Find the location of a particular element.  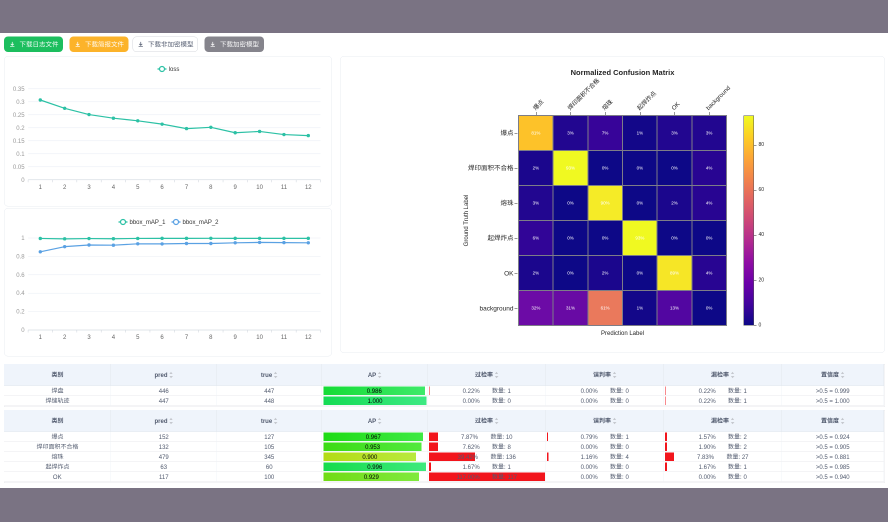

svg-text: 0.4 is located at coordinates (20, 294).